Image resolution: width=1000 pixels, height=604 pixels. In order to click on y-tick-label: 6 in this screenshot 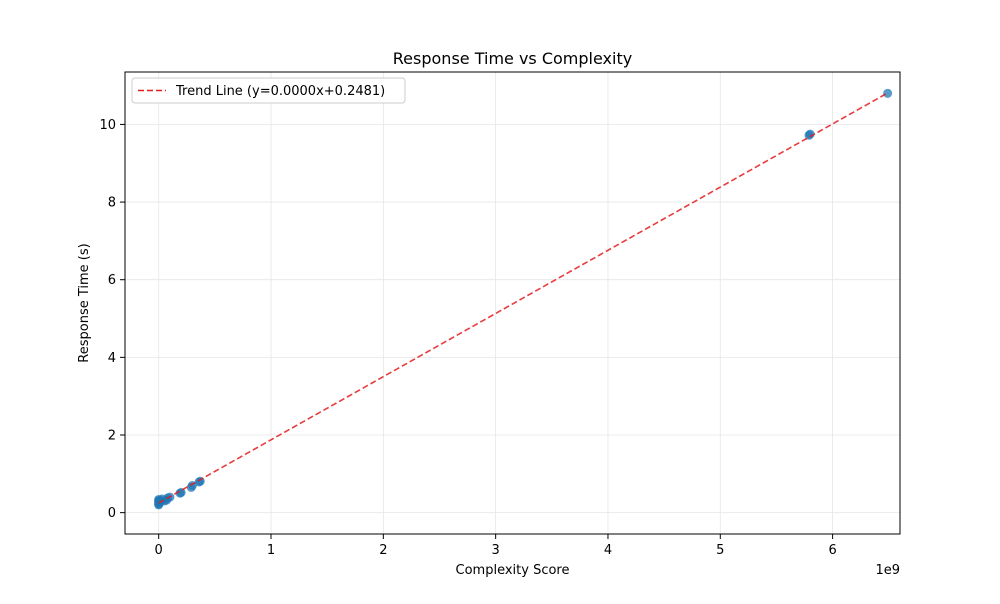, I will do `click(112, 280)`.